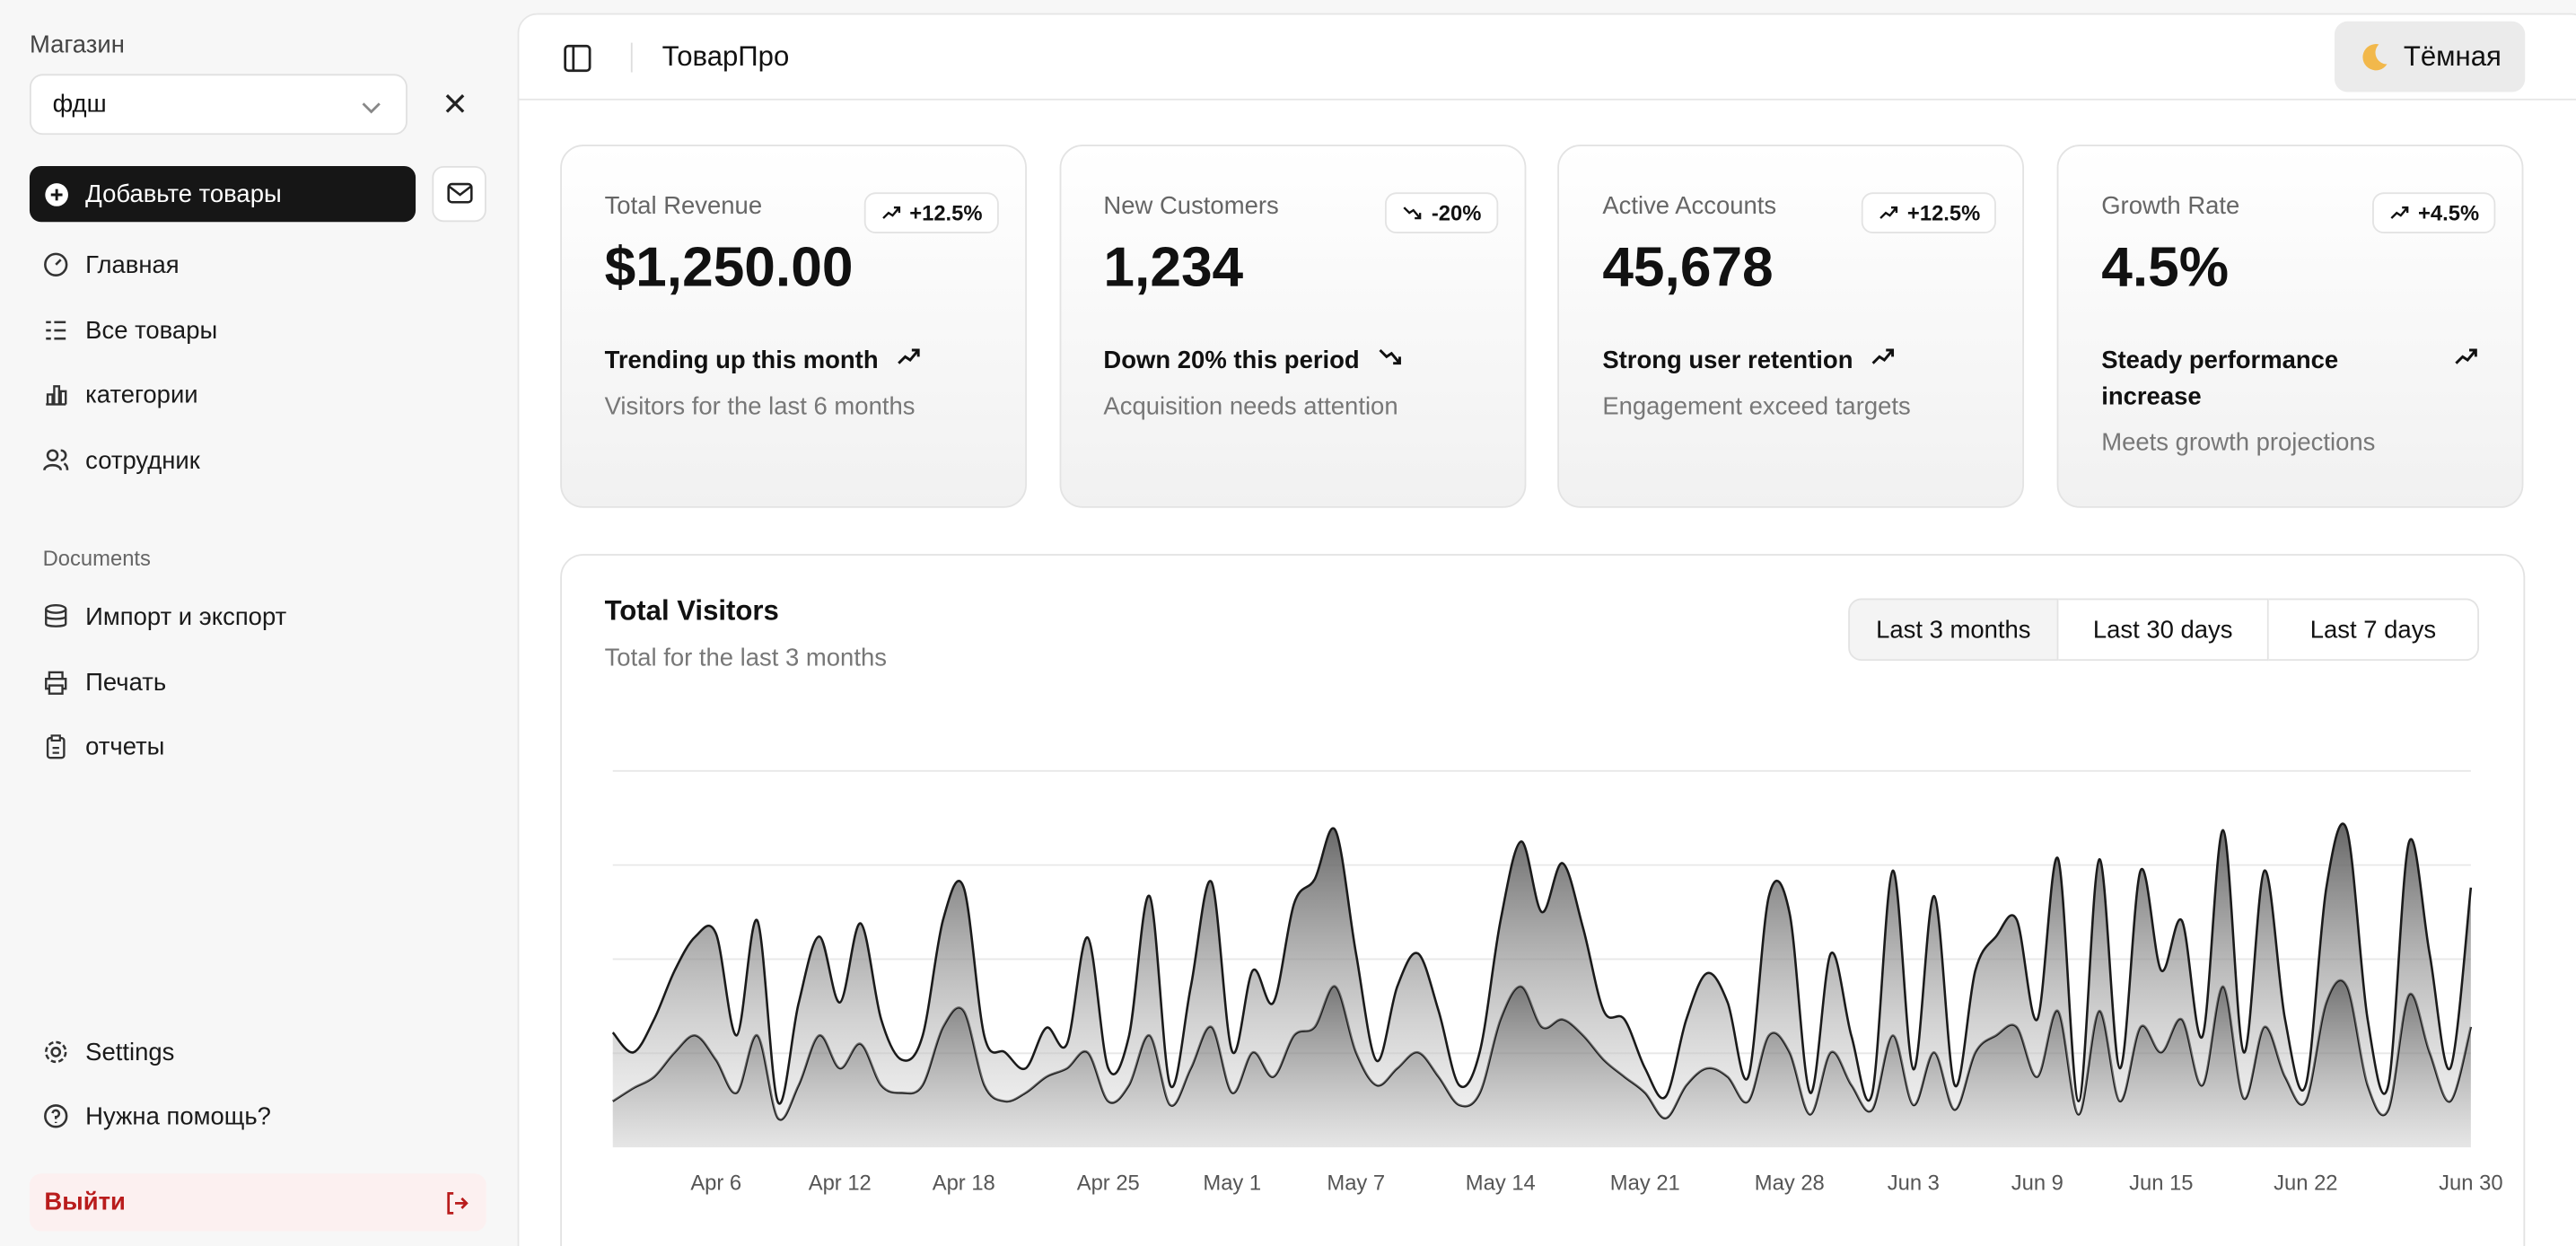 This screenshot has width=2576, height=1246. What do you see at coordinates (126, 682) in the screenshot?
I see `nav-label: Печать` at bounding box center [126, 682].